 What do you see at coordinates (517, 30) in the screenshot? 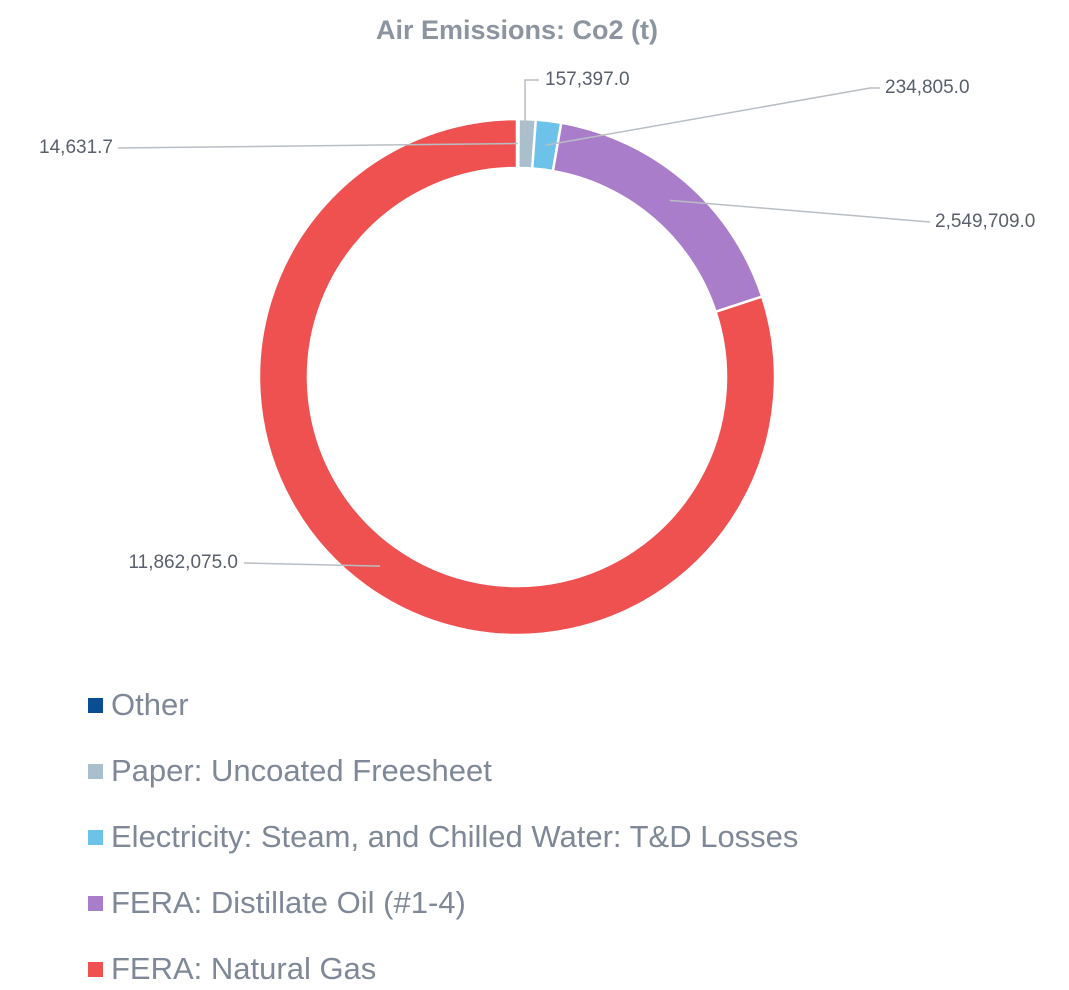
I see `chart-title: Air Emissions: Co2 (t)` at bounding box center [517, 30].